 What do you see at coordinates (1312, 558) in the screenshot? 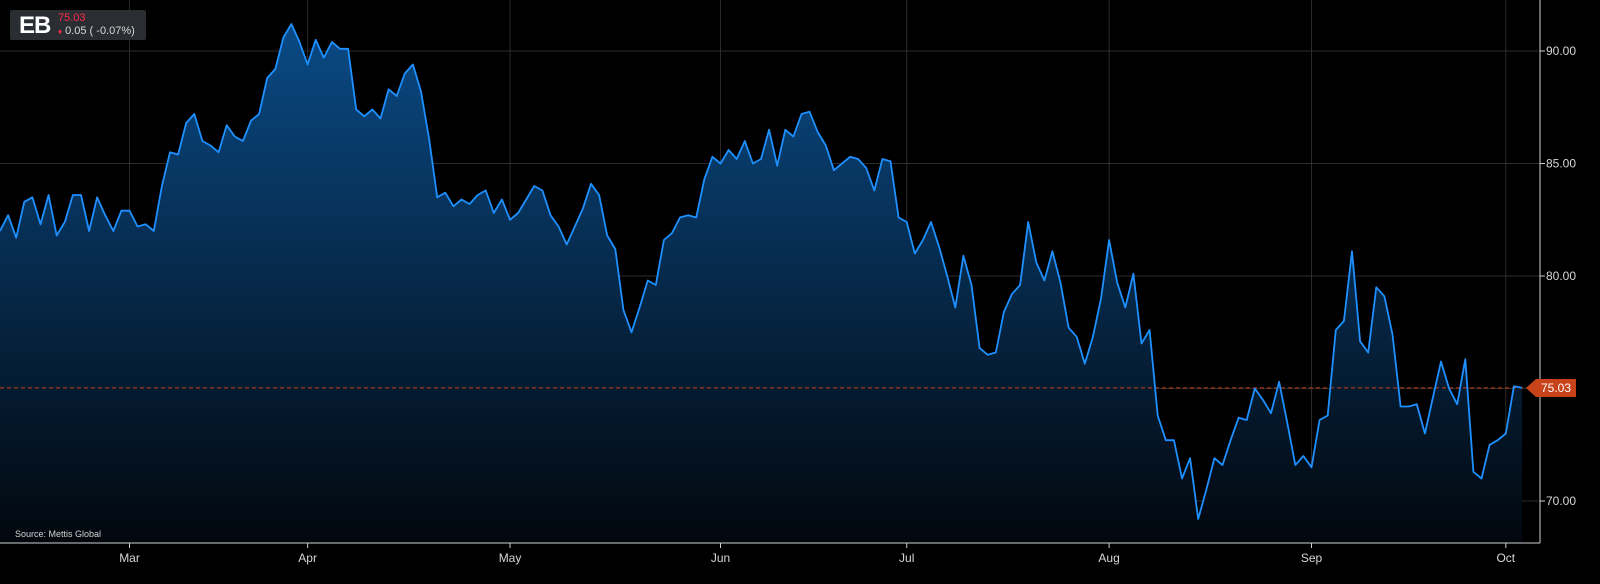
I see `x-tick-label: Sep` at bounding box center [1312, 558].